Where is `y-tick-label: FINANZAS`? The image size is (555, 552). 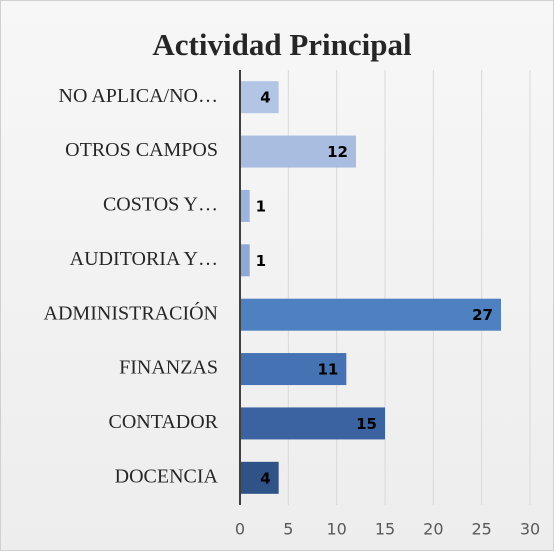
y-tick-label: FINANZAS is located at coordinates (168, 368).